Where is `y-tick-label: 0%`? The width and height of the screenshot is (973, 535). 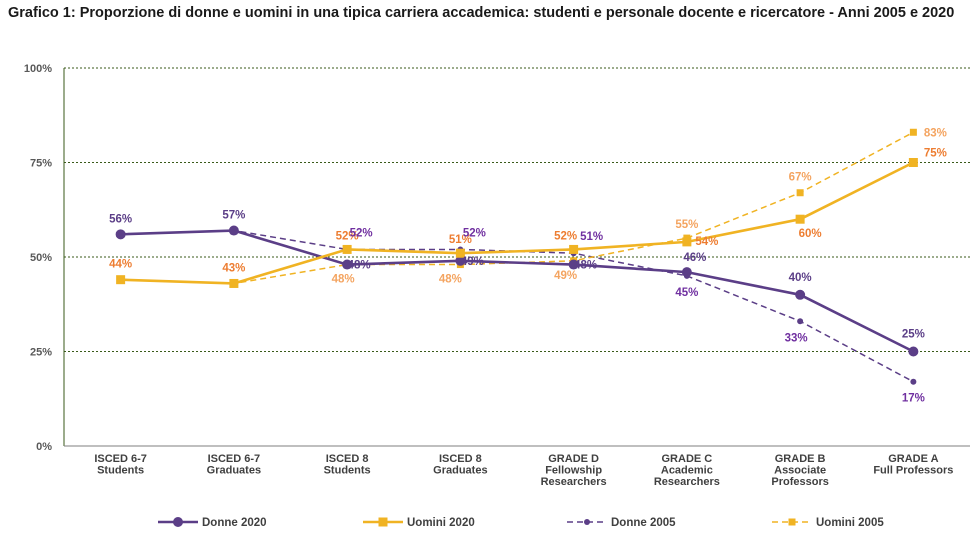
y-tick-label: 0% is located at coordinates (44, 447).